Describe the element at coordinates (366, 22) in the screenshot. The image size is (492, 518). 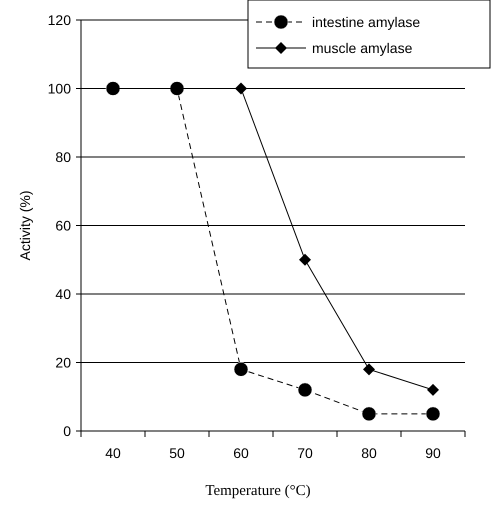
I see `legend-label: intestine amylase` at that location.